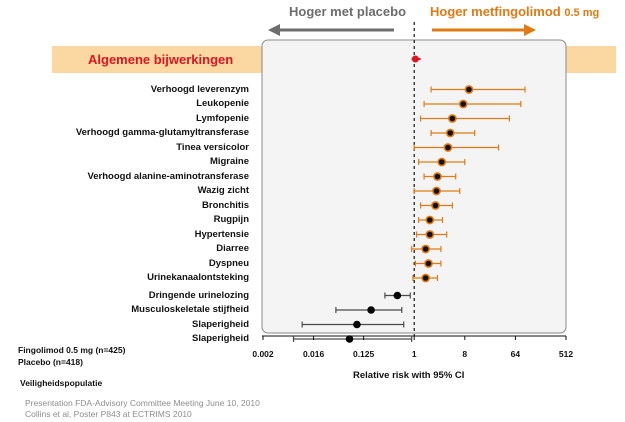 This screenshot has height=422, width=625. Describe the element at coordinates (72, 350) in the screenshot. I see `legend-fingolimod: Fingolimod 0.5 mg (n=425)` at that location.